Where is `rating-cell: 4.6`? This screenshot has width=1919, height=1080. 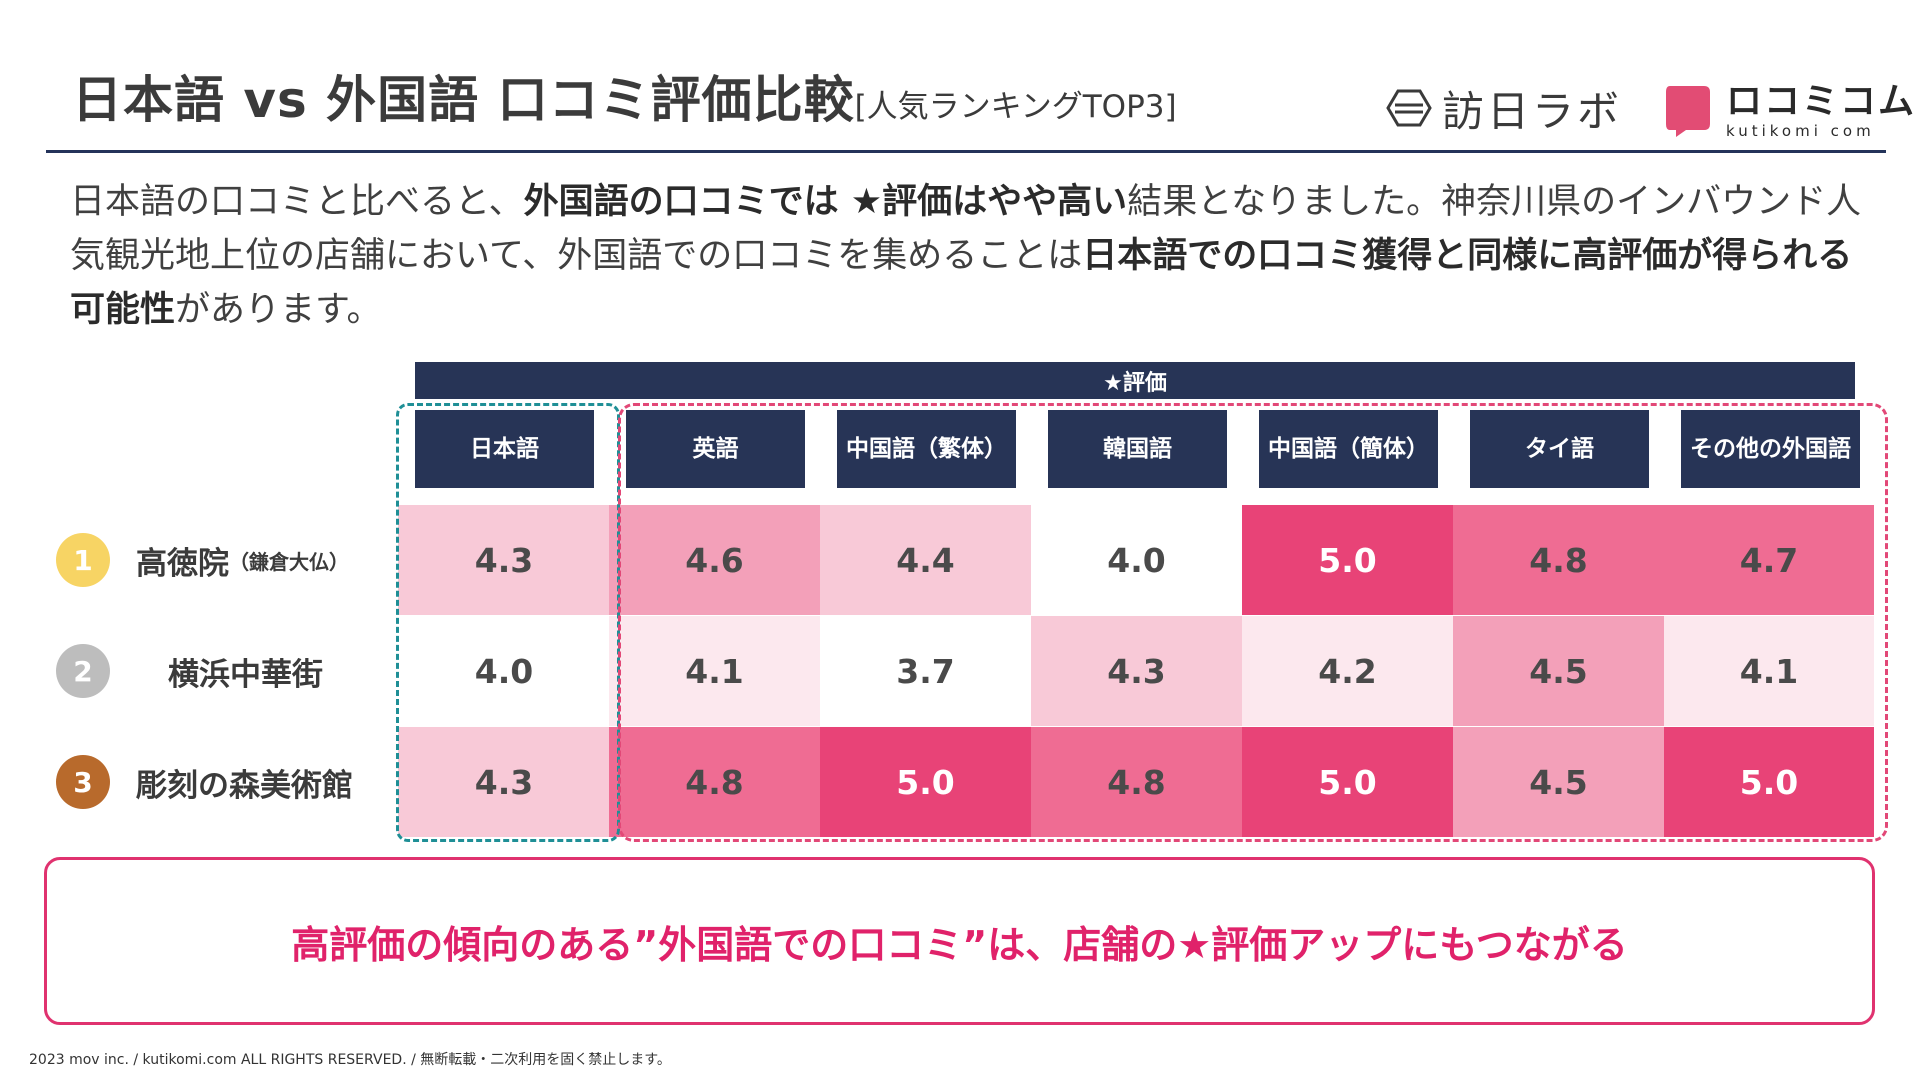
rating-cell: 4.6 is located at coordinates (714, 560).